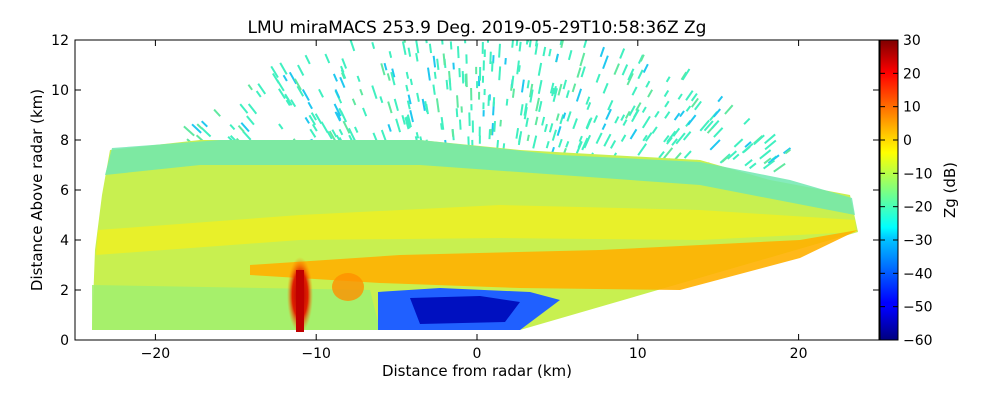 The width and height of the screenshot is (1000, 400). Describe the element at coordinates (912, 108) in the screenshot. I see `colorbar-tick-label: 10` at that location.